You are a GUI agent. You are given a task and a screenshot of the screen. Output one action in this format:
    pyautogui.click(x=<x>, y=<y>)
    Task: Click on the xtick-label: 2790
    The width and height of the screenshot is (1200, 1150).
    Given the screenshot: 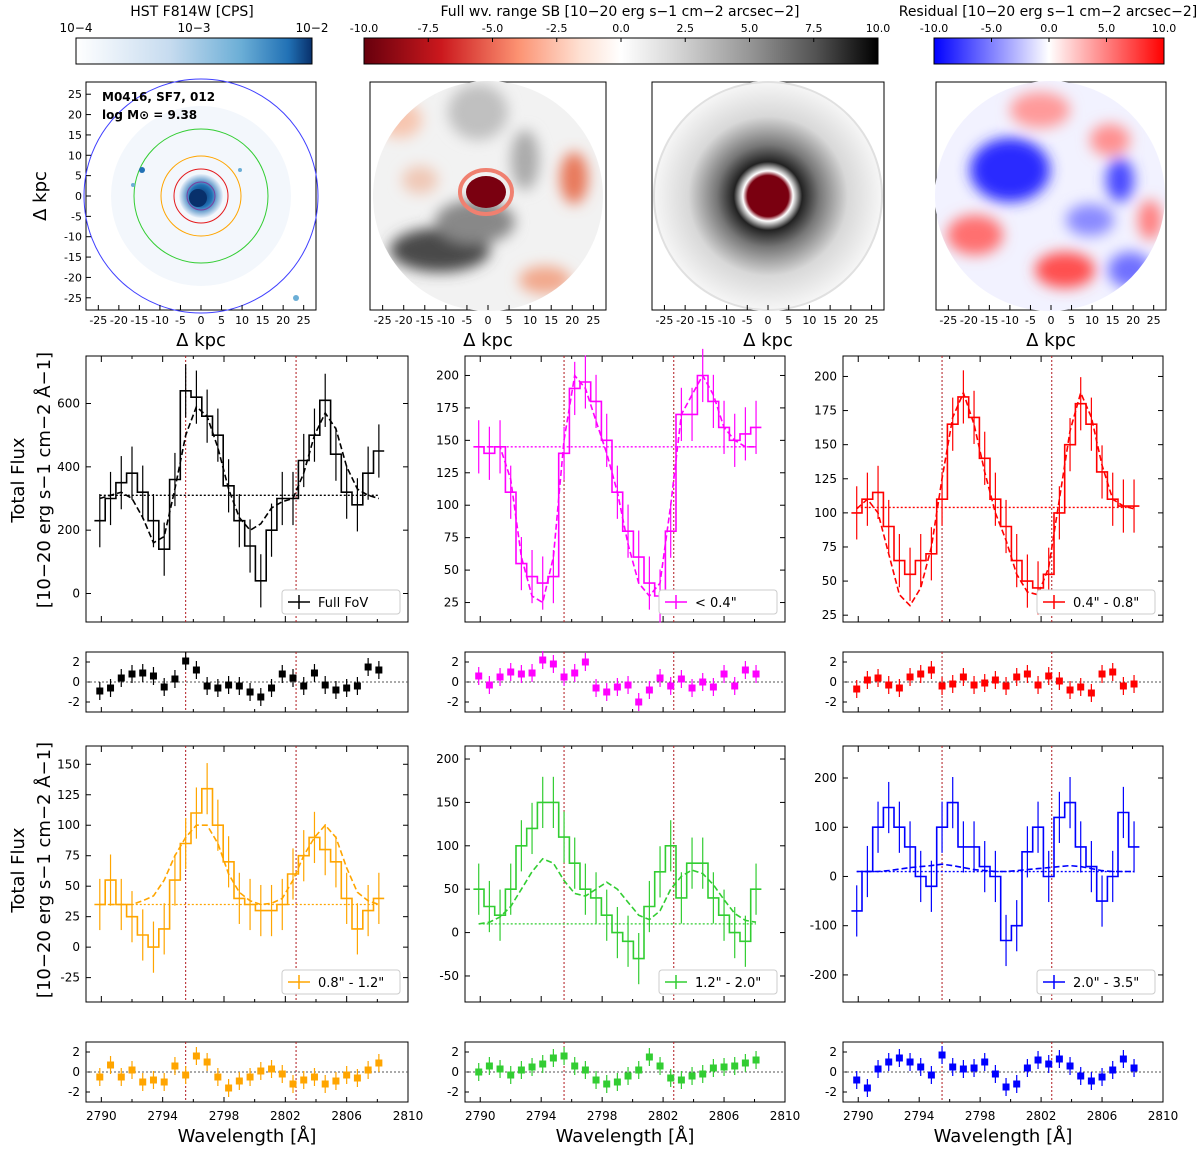 What is the action you would take?
    pyautogui.click(x=101, y=1116)
    